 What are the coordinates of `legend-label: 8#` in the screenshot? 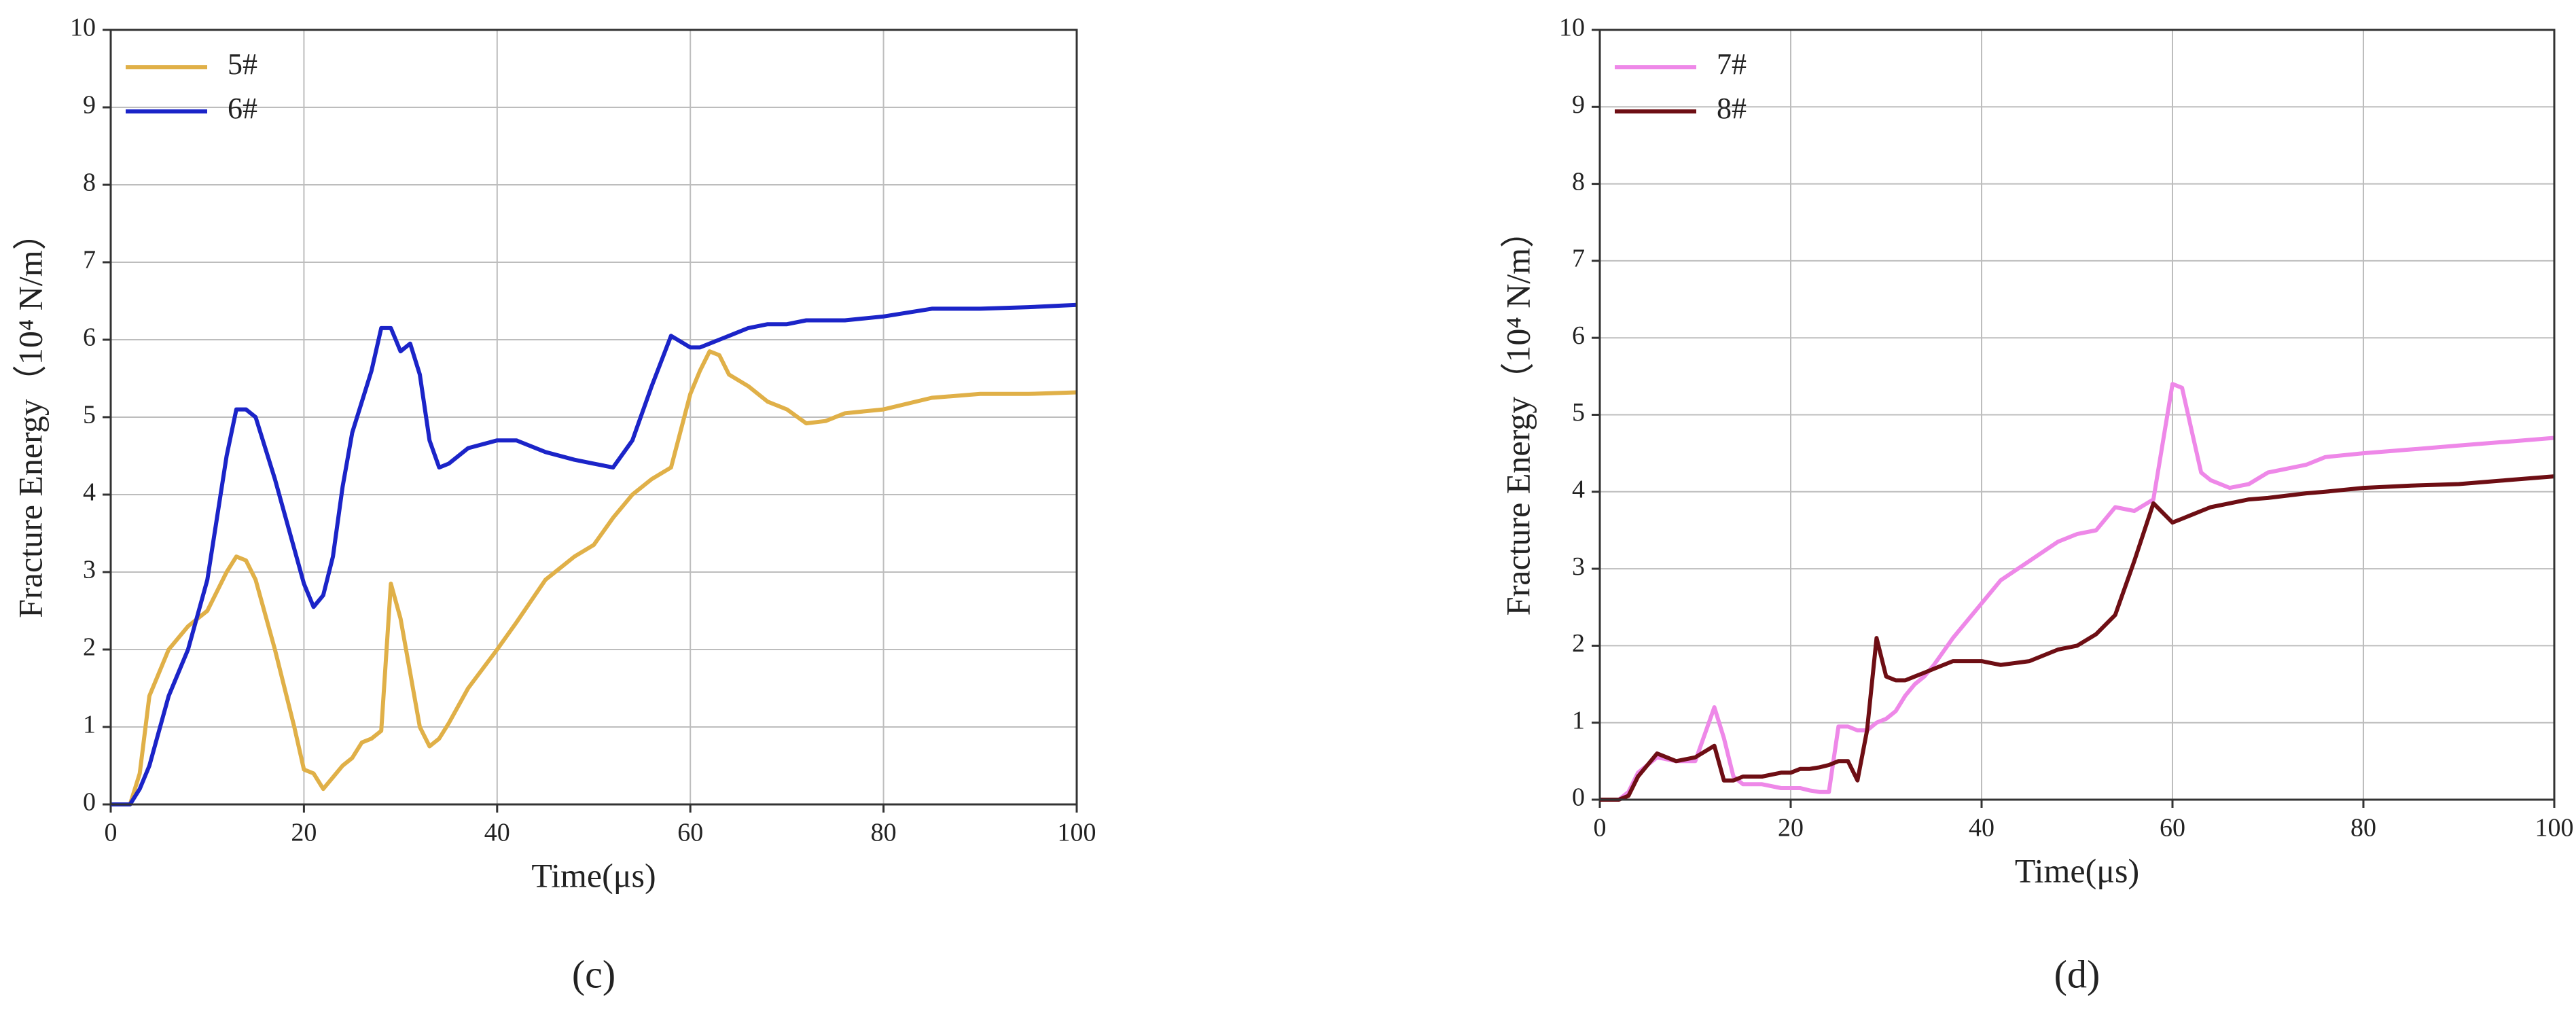 It's located at (1732, 108).